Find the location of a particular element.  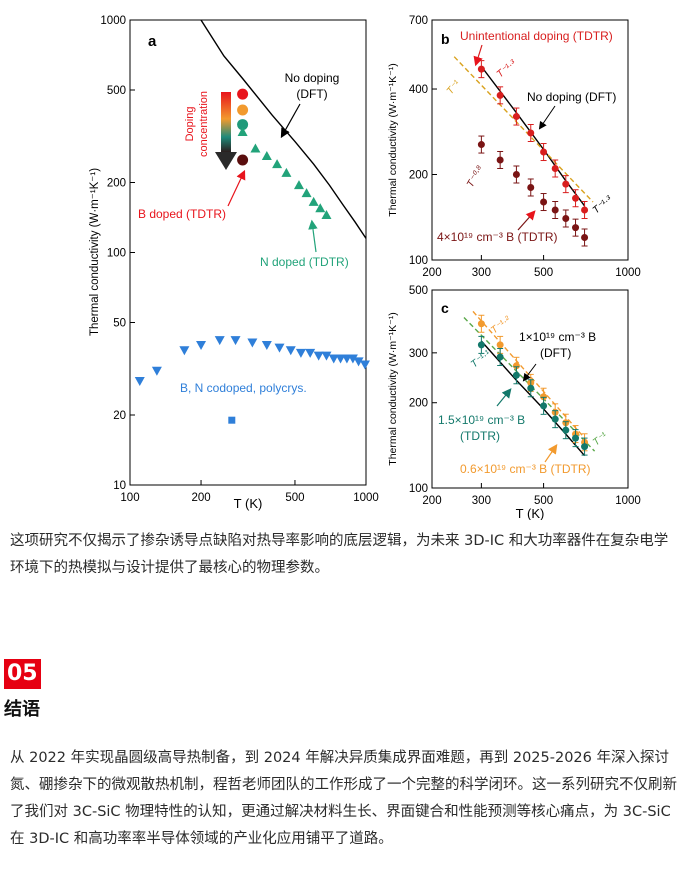

y-tick-label: 400 is located at coordinates (418, 90).